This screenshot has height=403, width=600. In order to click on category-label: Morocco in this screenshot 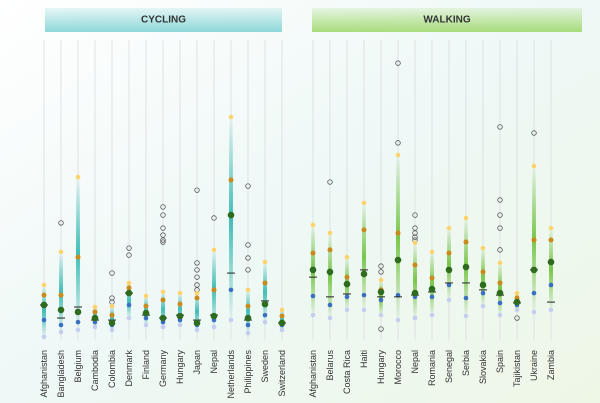, I will do `click(398, 367)`.